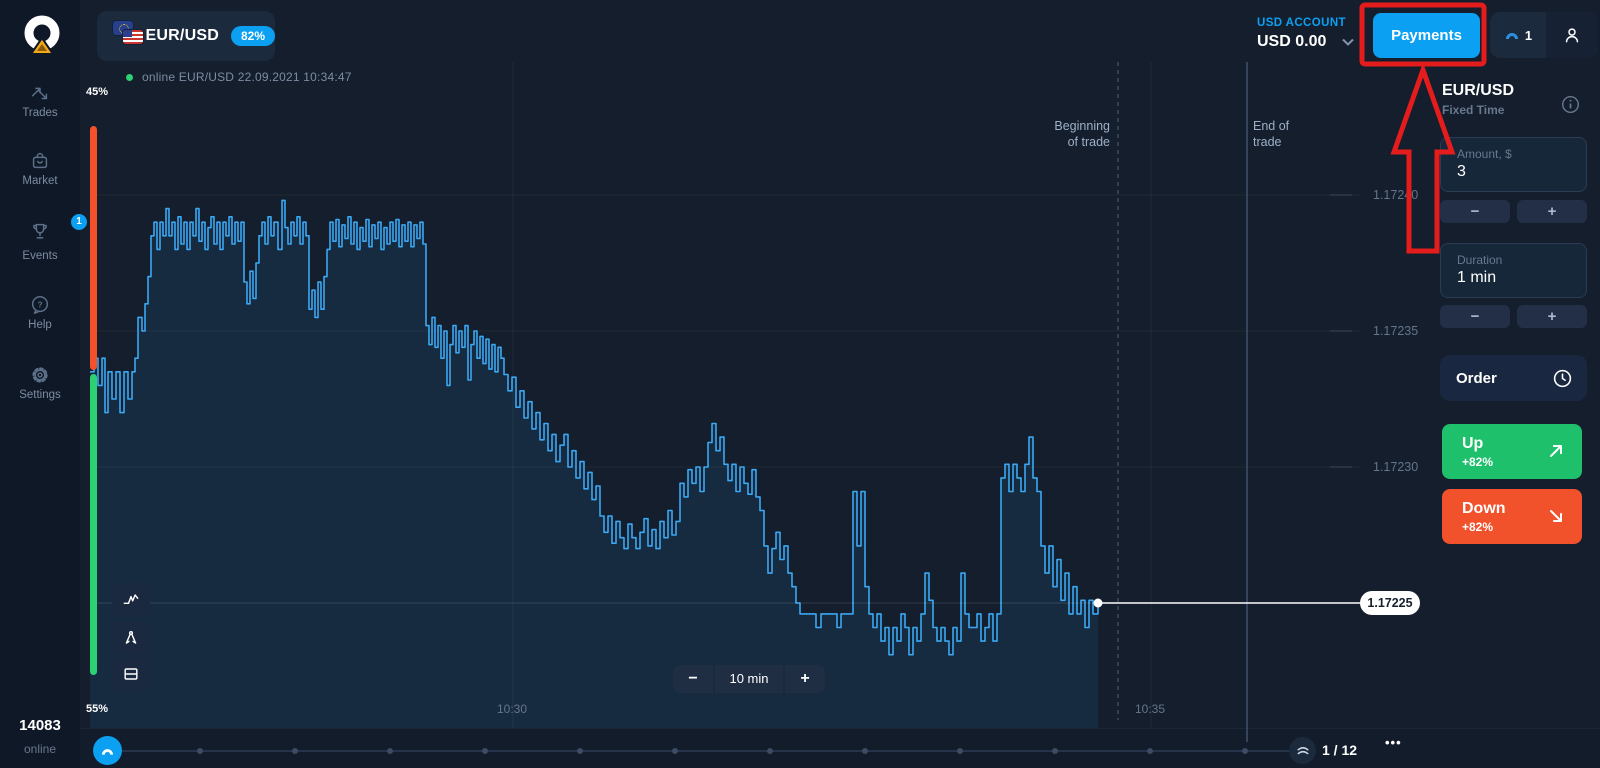 This screenshot has width=1600, height=768. I want to click on split-view-icon, so click(131, 674).